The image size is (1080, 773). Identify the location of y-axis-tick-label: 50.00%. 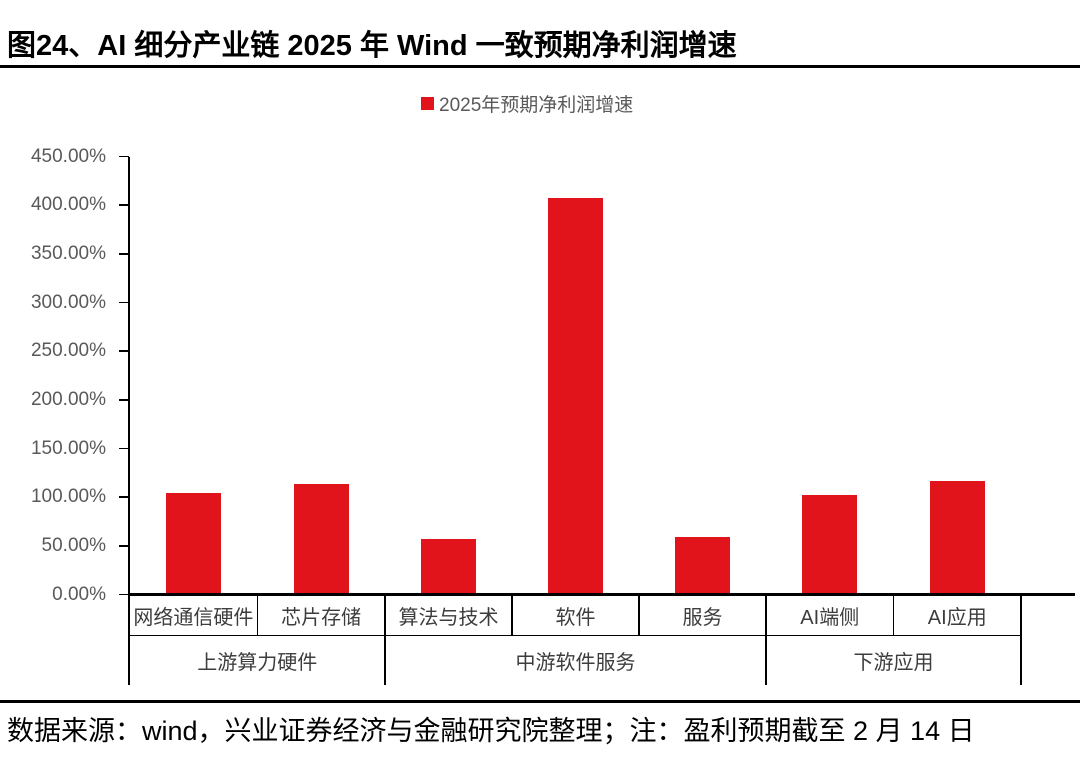
(73, 545).